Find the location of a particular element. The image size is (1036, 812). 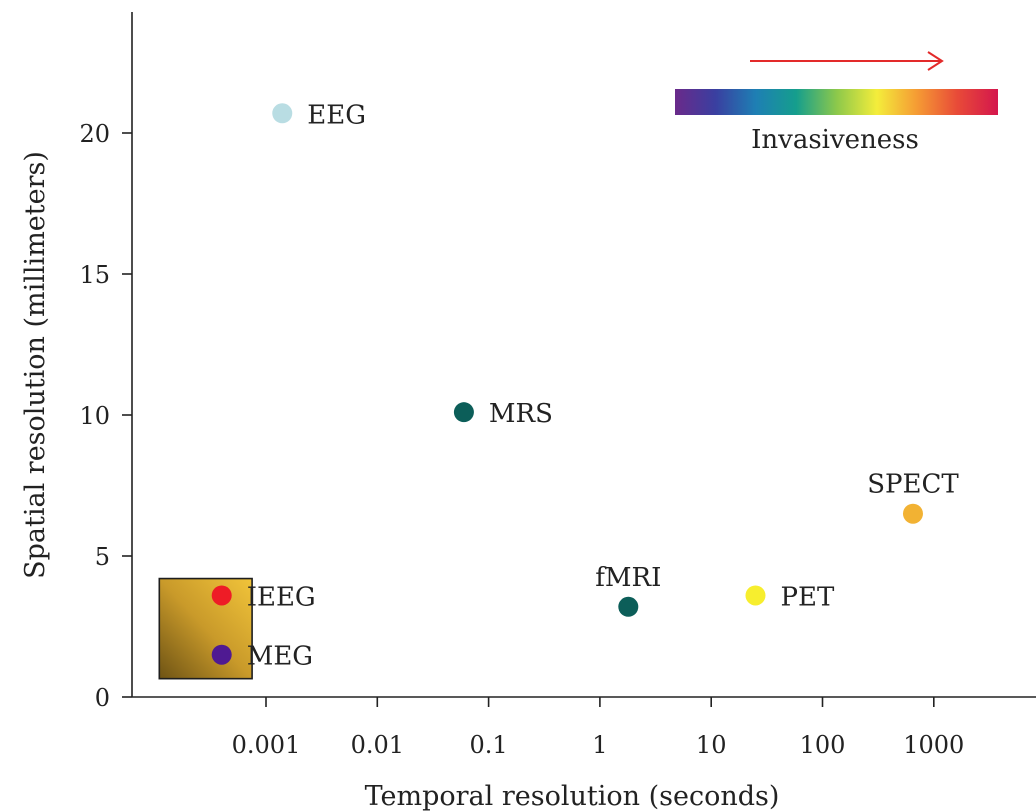

y-tick-label: 20 is located at coordinates (94, 134).